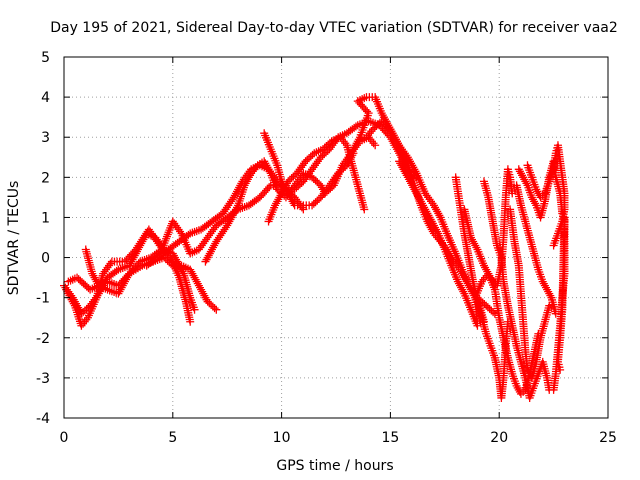  I want to click on series-track-i, so click(420, 205).